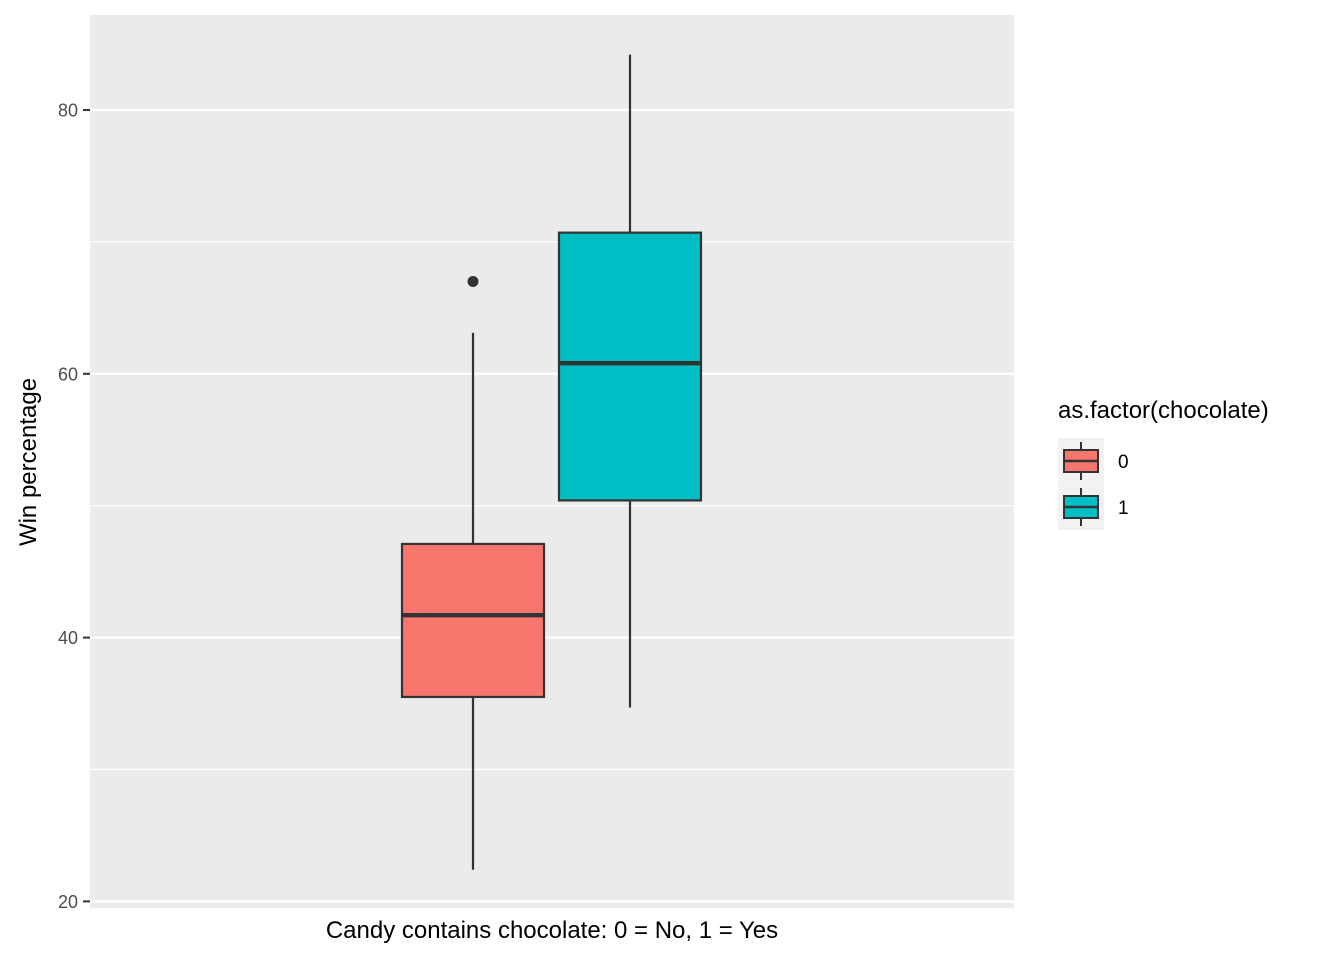  What do you see at coordinates (1163, 410) in the screenshot?
I see `legend-title: as.factor(chocolate)` at bounding box center [1163, 410].